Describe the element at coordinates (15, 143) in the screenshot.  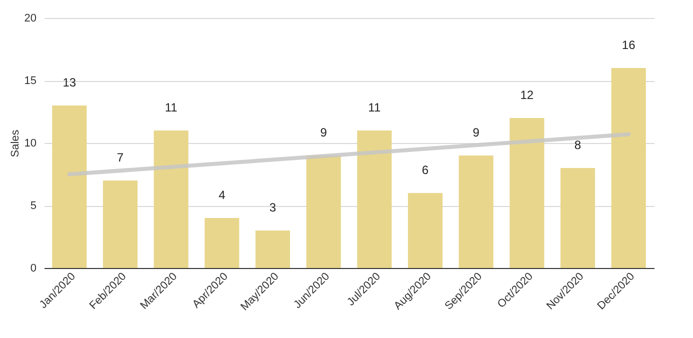
I see `y-axis-title: Sales` at that location.